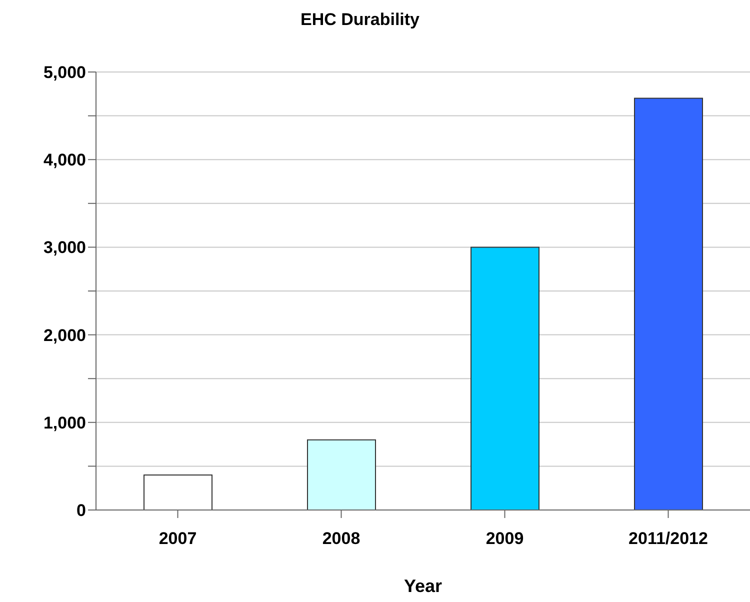  I want to click on y-tick-label: 2,000, so click(64, 335).